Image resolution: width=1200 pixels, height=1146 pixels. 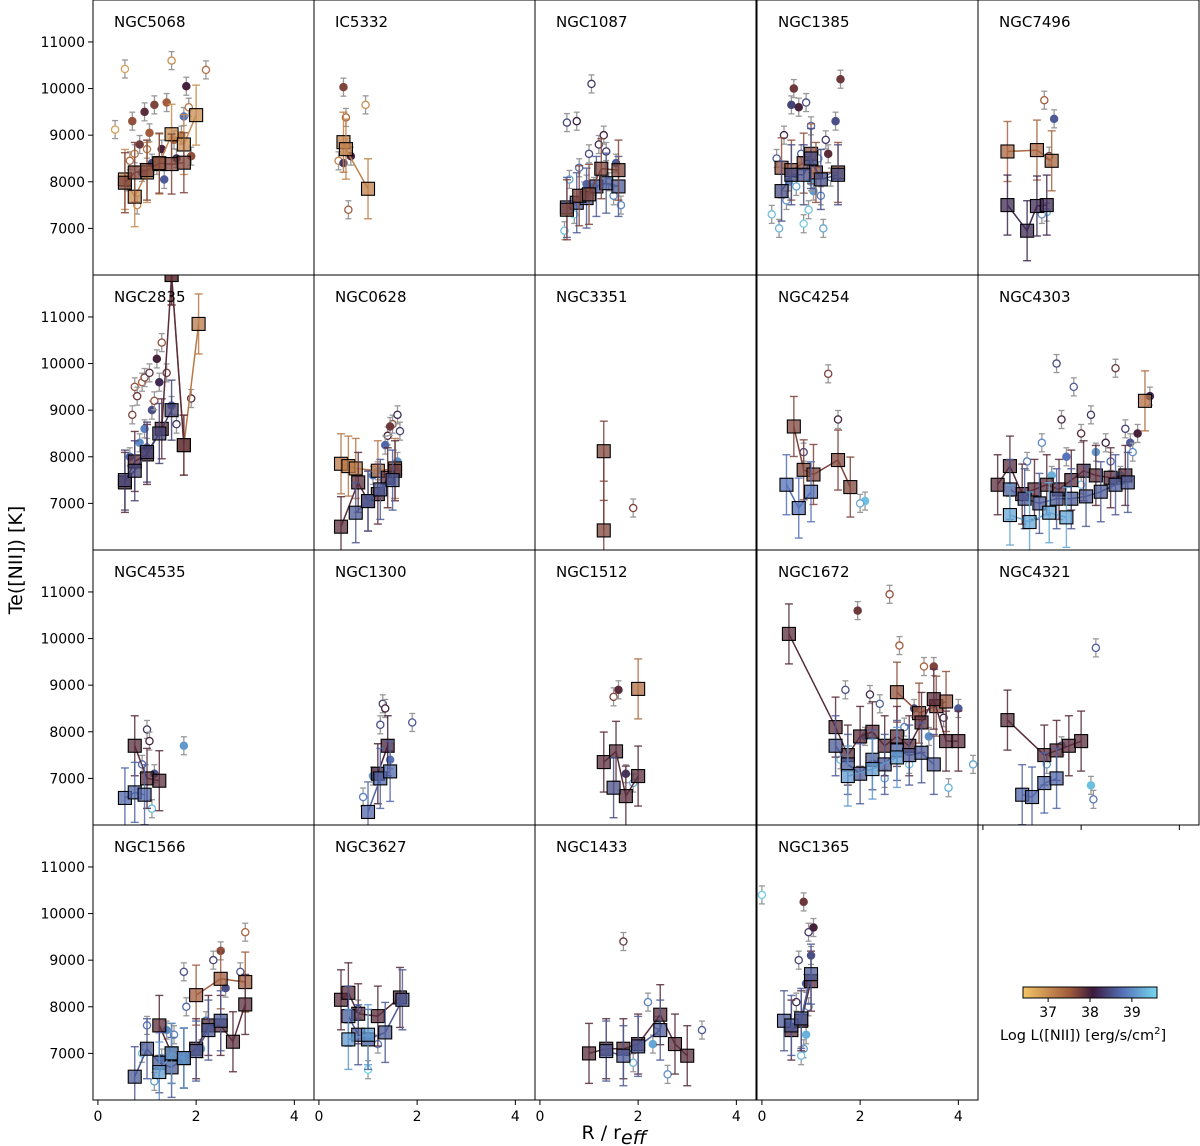 I want to click on empty-slot-ticks, so click(x=1081, y=827).